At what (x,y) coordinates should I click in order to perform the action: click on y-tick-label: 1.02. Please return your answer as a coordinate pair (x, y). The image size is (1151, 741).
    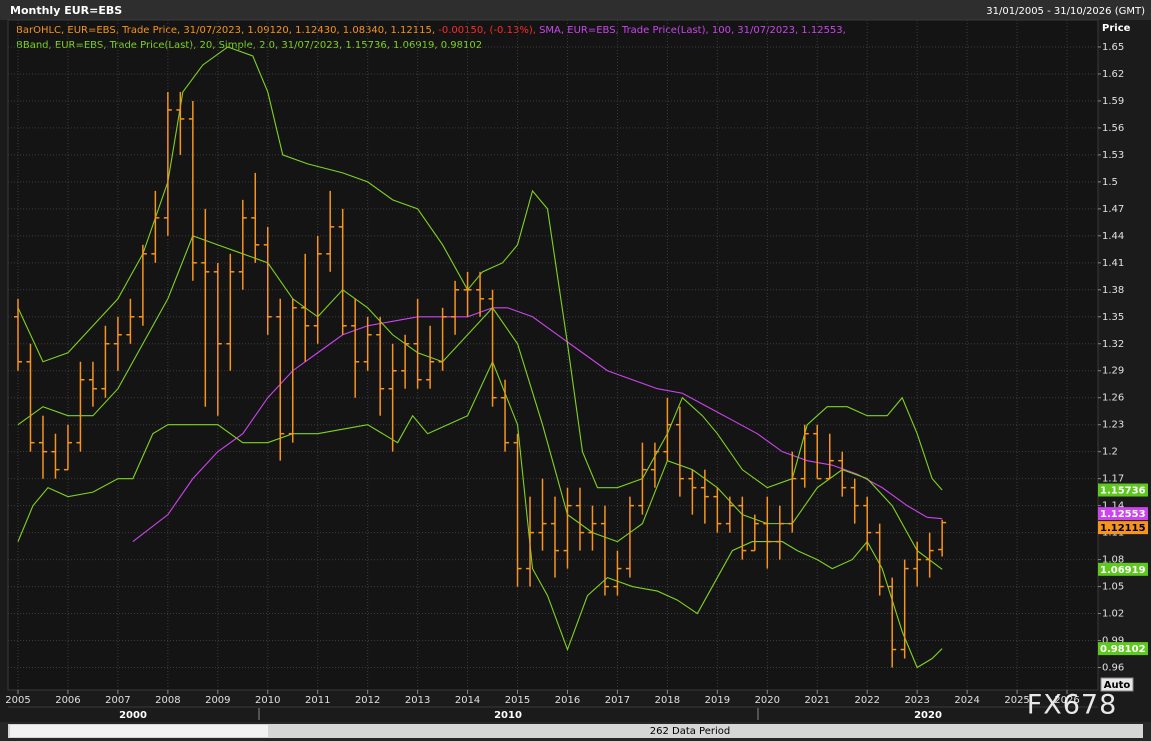
    Looking at the image, I should click on (1113, 614).